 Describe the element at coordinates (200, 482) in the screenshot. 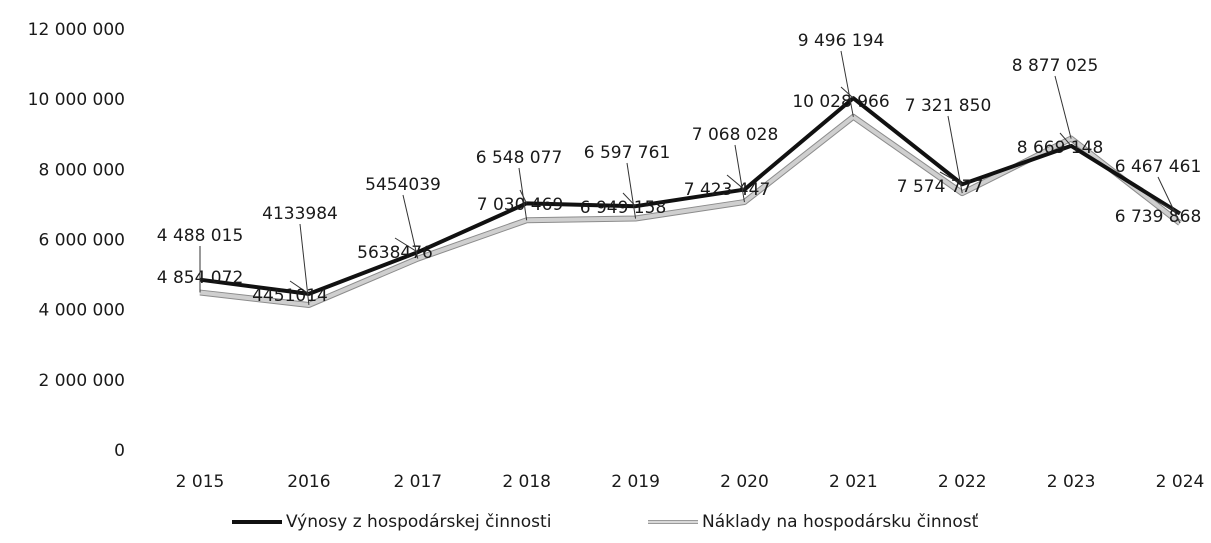

I see `x-tick-label: 2 015` at that location.